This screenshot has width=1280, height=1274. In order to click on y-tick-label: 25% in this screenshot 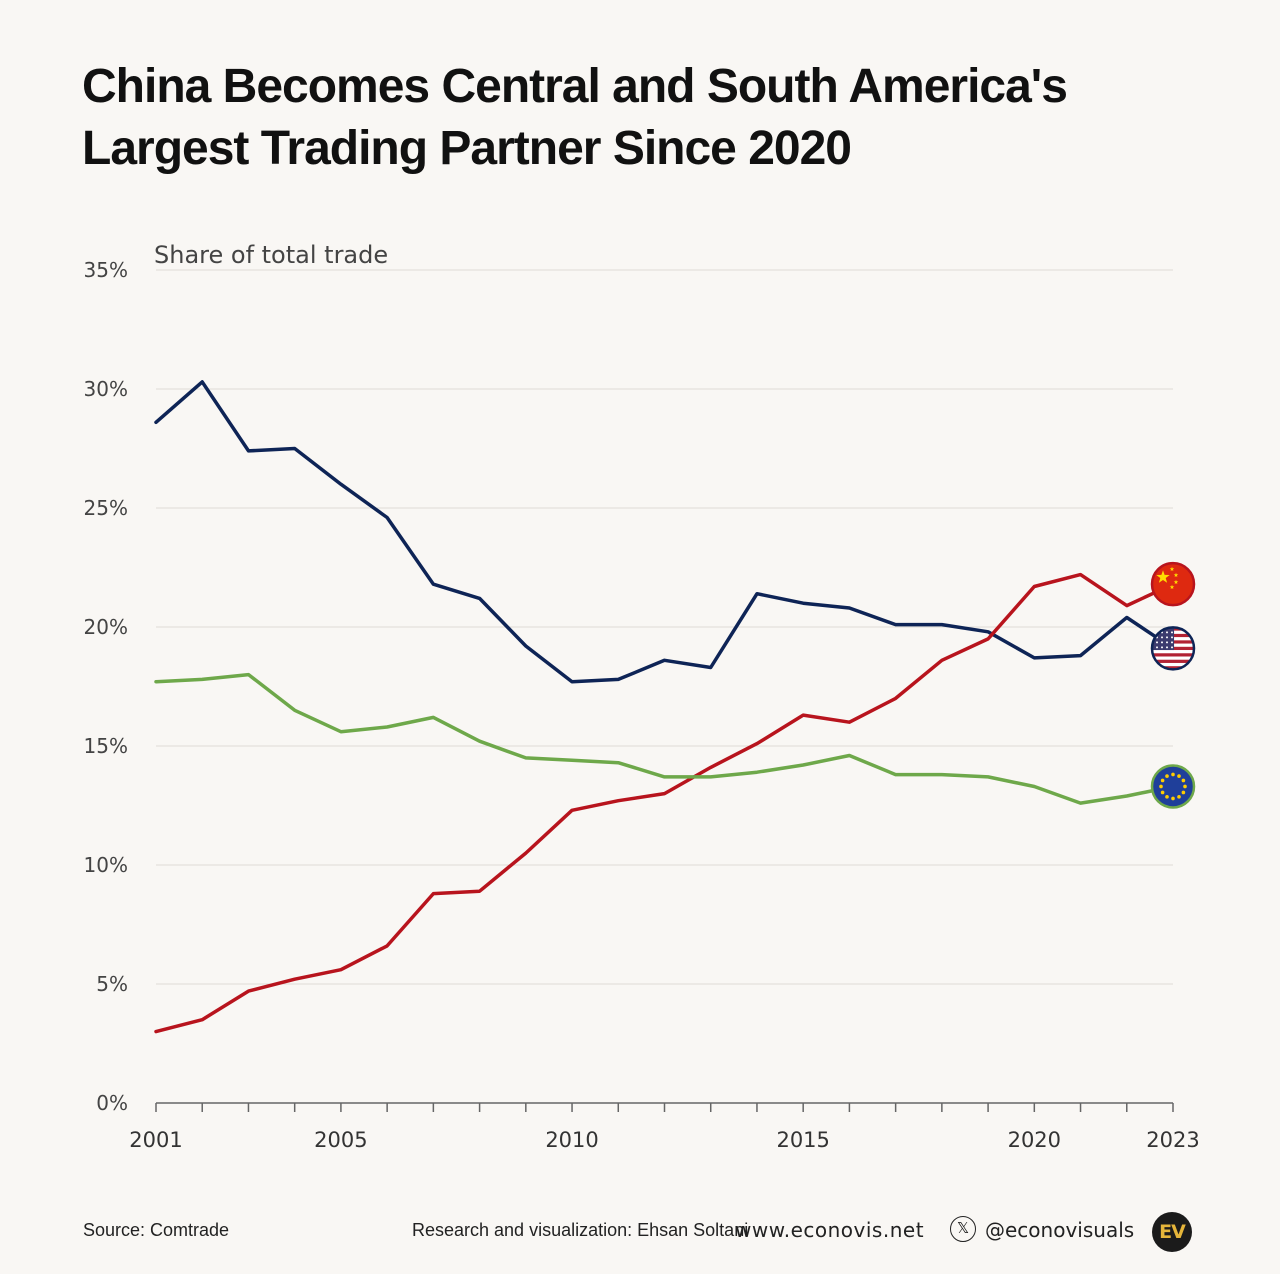, I will do `click(106, 508)`.